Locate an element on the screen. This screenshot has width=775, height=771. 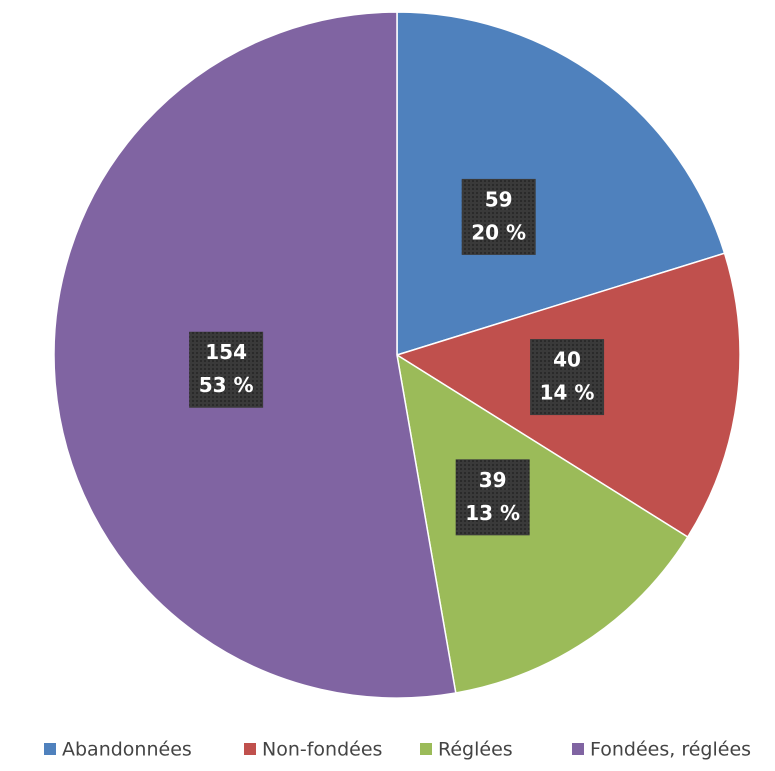
data-label: 13 % is located at coordinates (492, 513).